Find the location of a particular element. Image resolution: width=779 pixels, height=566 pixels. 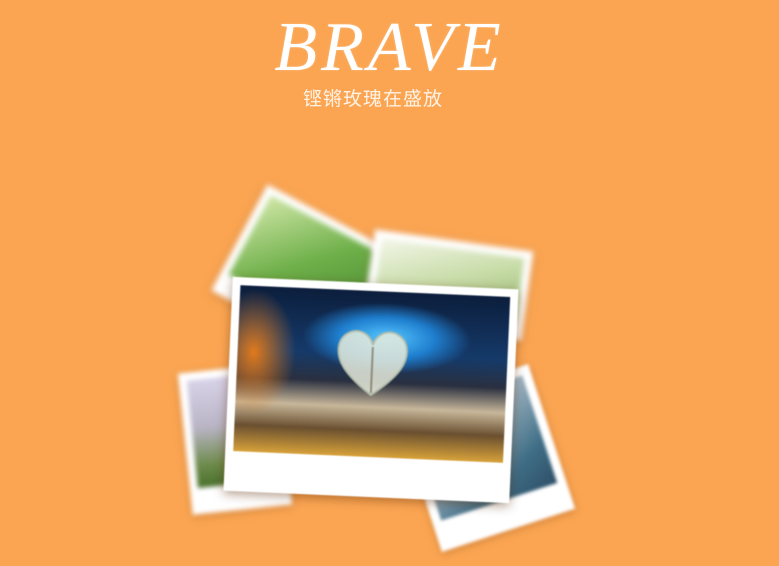

page-subtitle: 铿锵玫瑰在盛放 is located at coordinates (372, 99).